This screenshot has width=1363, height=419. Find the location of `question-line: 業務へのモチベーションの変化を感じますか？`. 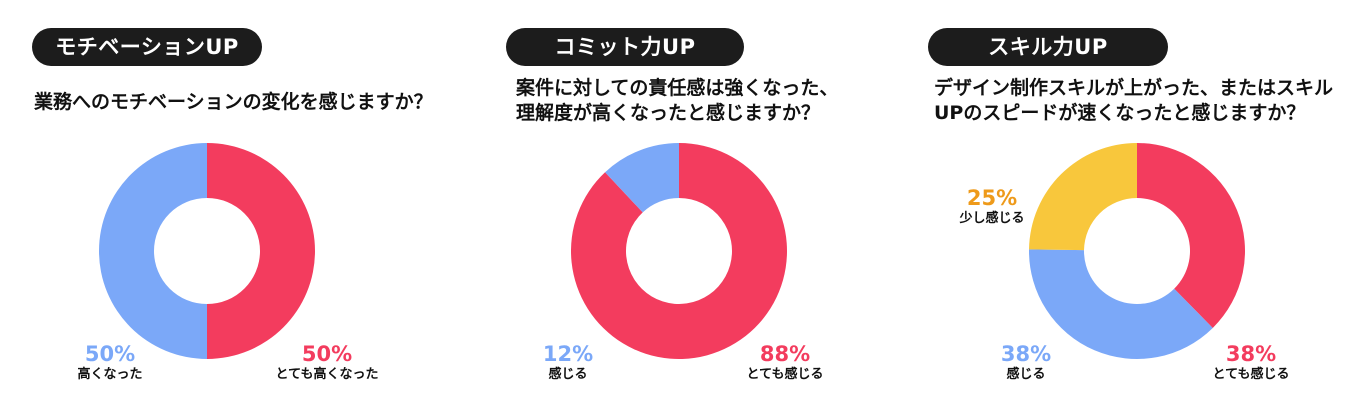

question-line: 業務へのモチベーションの変化を感じますか？ is located at coordinates (233, 102).